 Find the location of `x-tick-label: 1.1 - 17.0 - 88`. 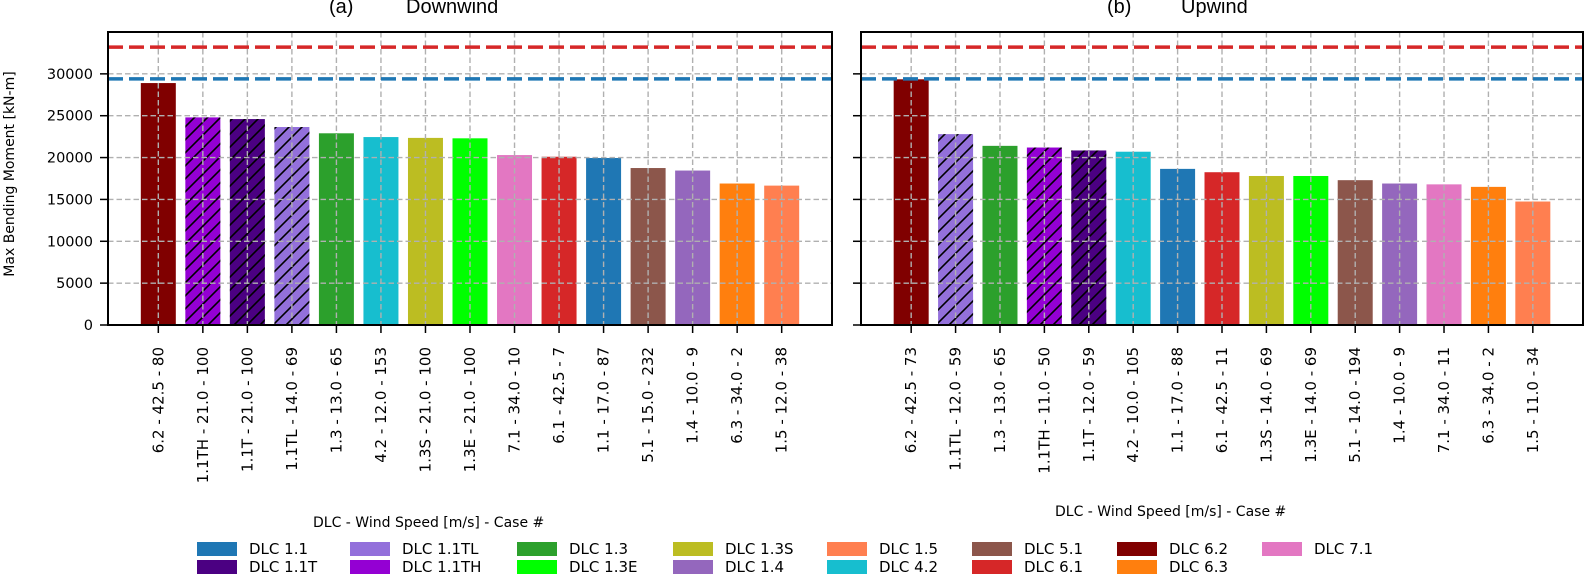

x-tick-label: 1.1 - 17.0 - 88 is located at coordinates (1178, 400).